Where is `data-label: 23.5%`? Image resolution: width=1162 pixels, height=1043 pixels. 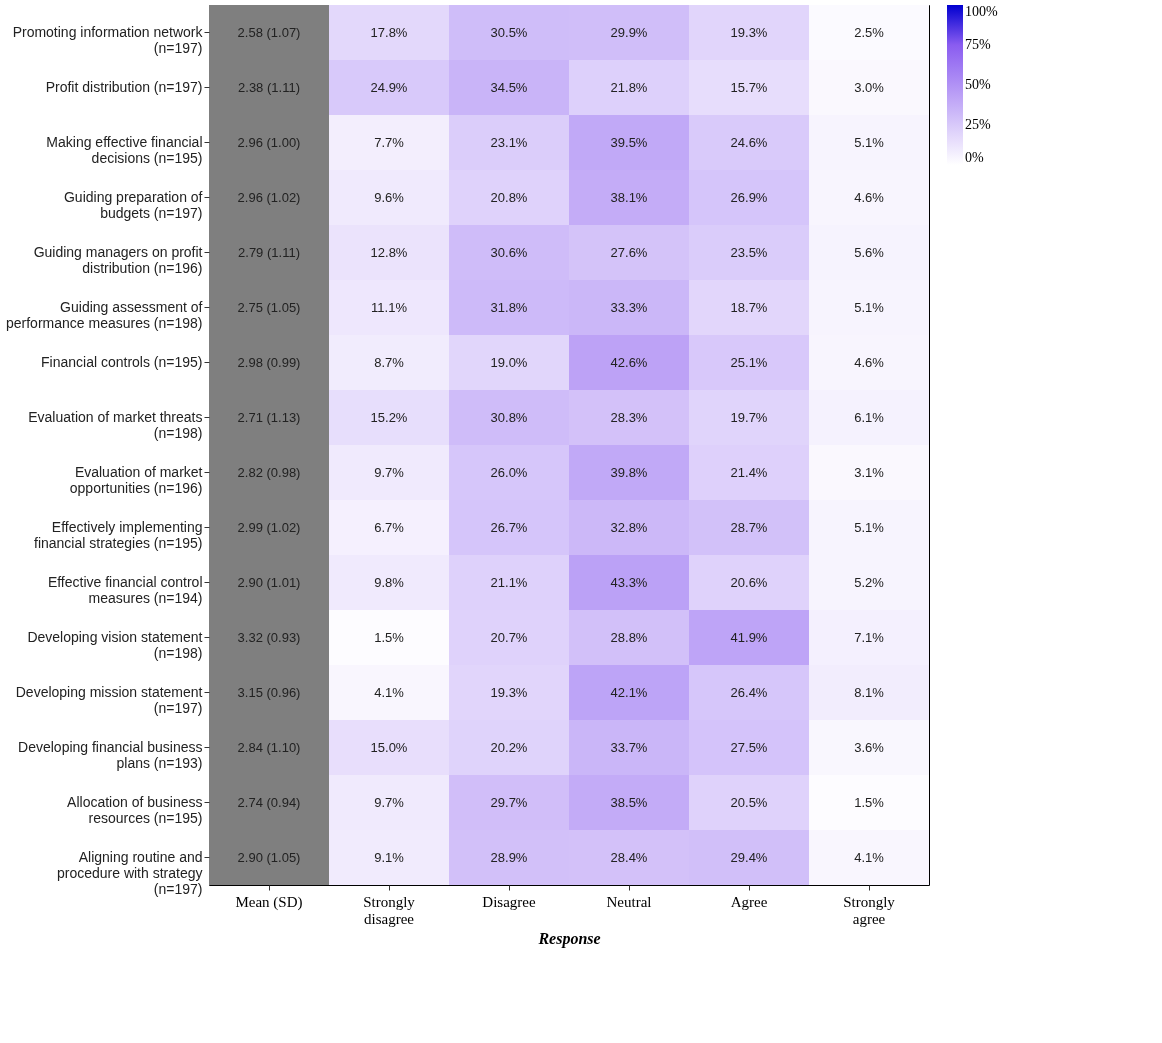
data-label: 23.5% is located at coordinates (749, 252).